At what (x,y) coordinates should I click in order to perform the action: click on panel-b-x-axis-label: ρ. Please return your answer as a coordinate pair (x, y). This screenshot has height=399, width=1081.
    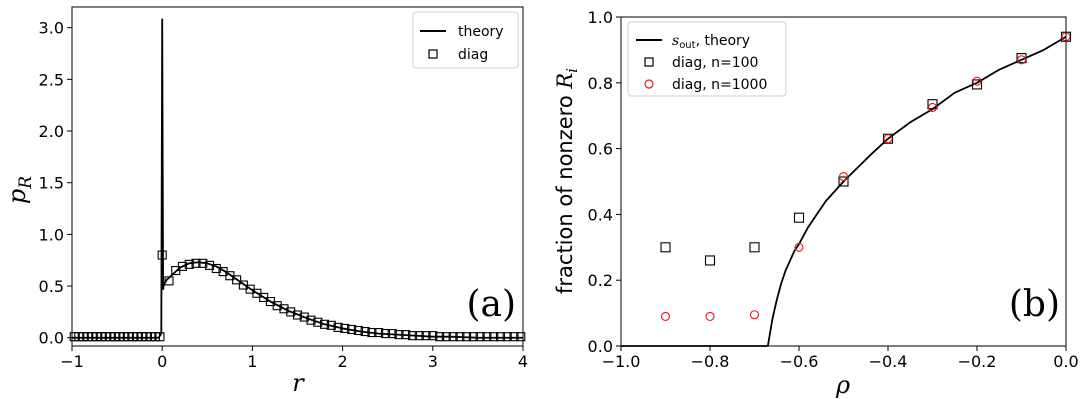
    Looking at the image, I should click on (842, 385).